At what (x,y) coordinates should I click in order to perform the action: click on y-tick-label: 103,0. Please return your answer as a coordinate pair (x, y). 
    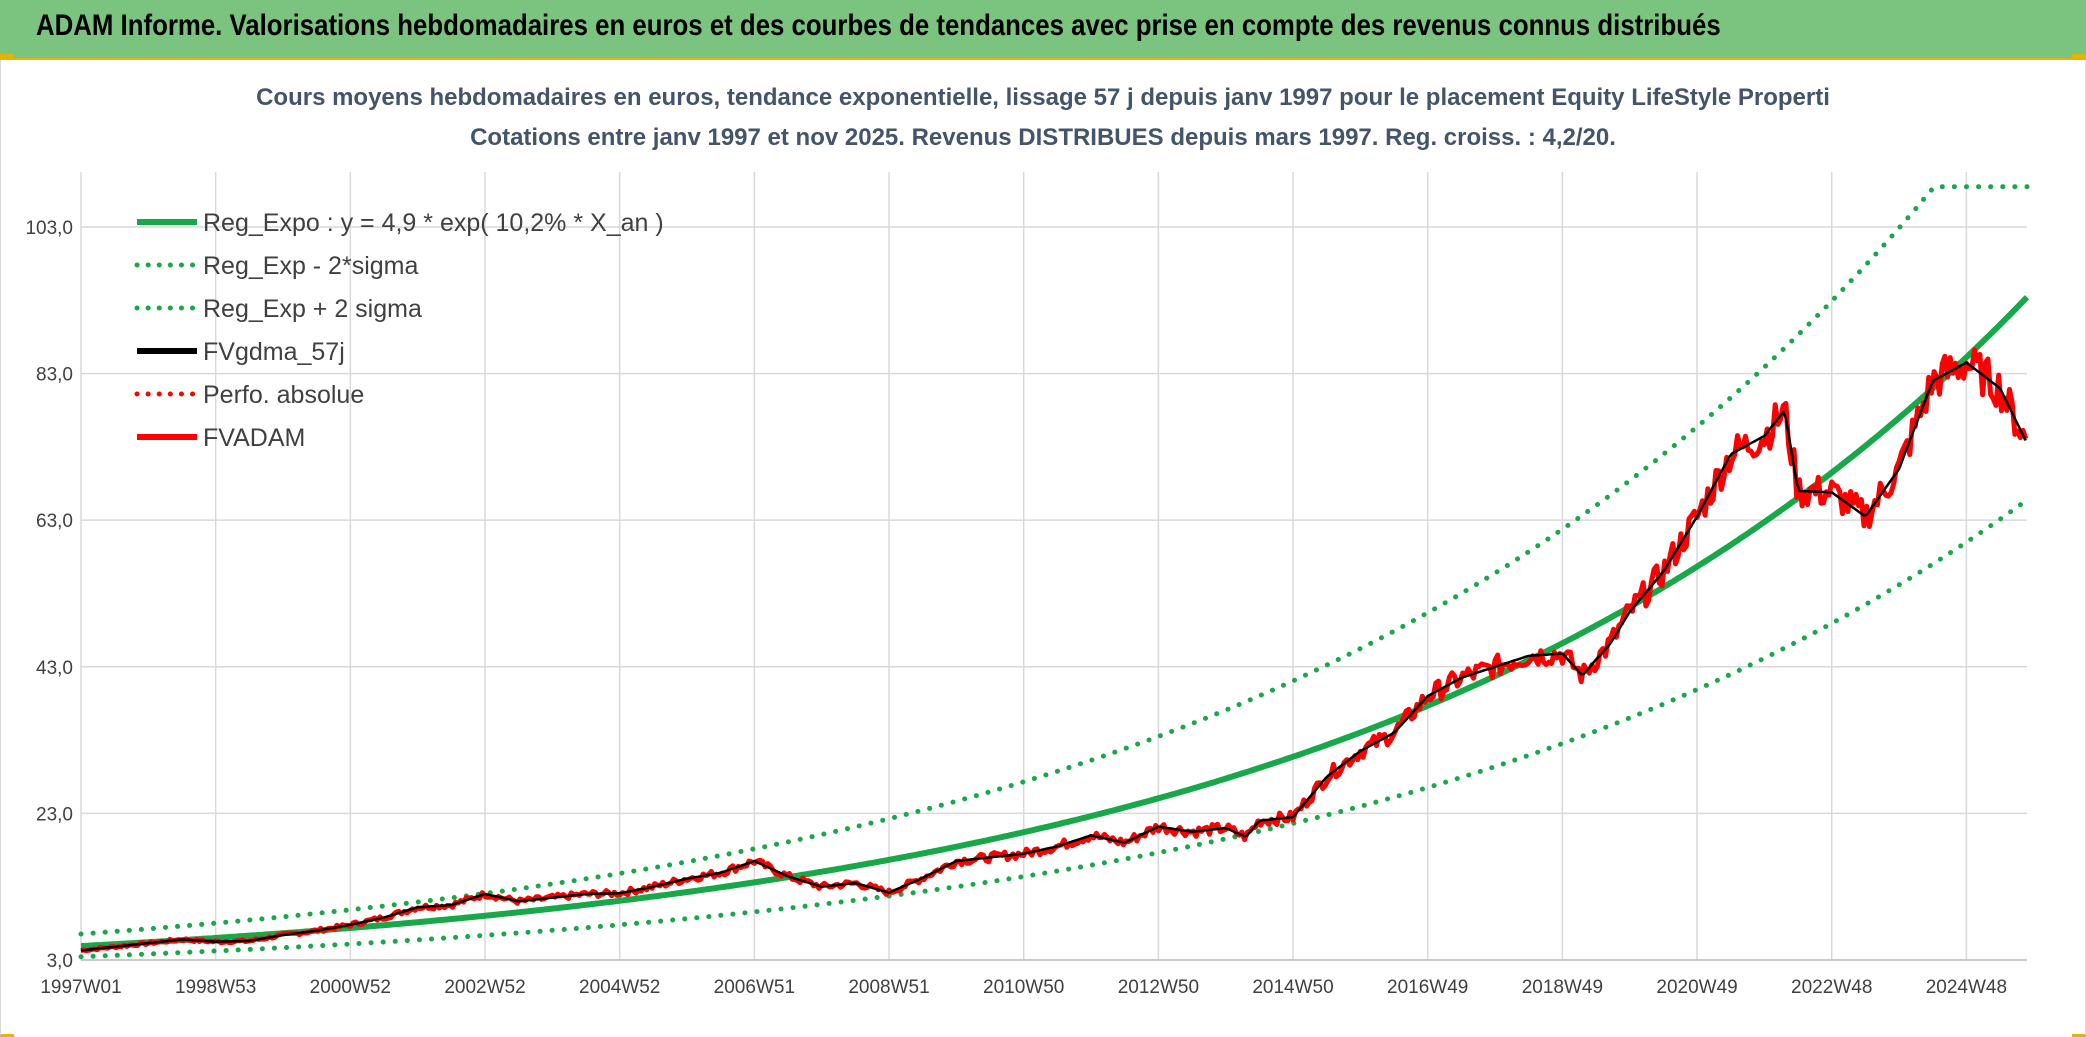
    Looking at the image, I should click on (49, 228).